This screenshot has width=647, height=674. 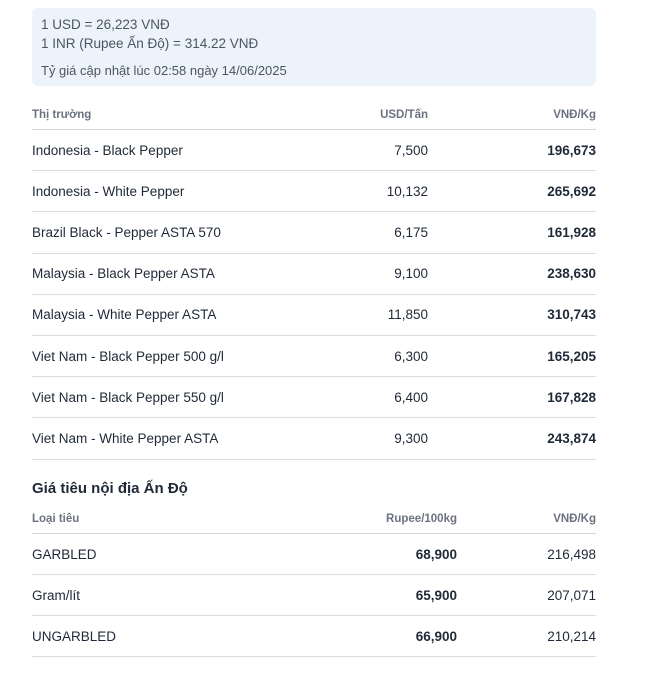 I want to click on usd-rate: 1 USD = 26,223 VNĐ, so click(x=105, y=24).